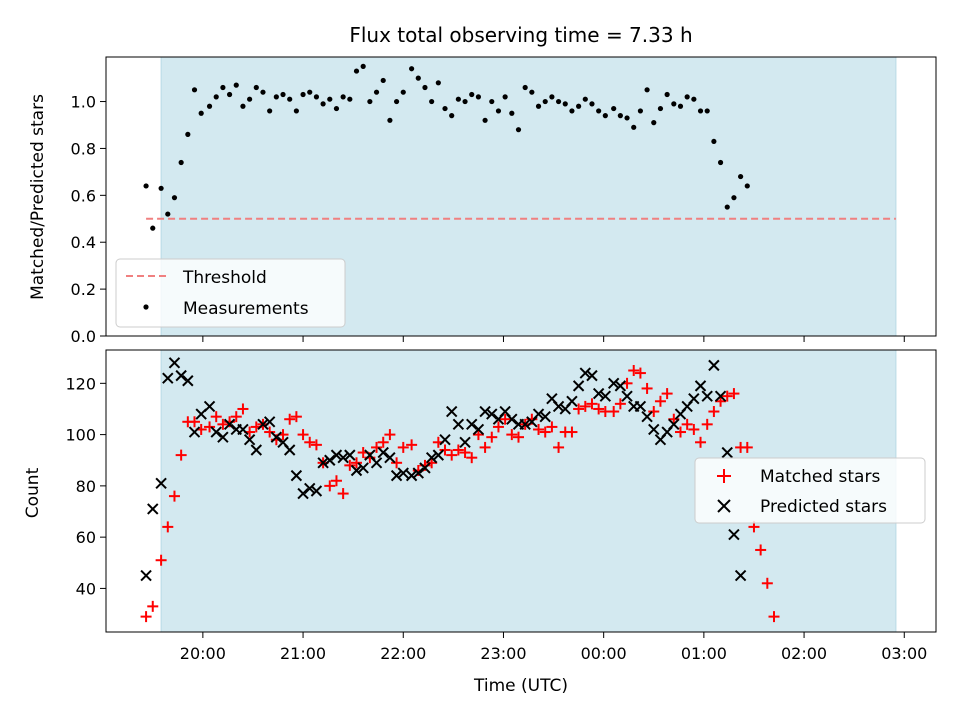 This screenshot has width=960, height=720. I want to click on x-tick-label: 23:00, so click(503, 653).